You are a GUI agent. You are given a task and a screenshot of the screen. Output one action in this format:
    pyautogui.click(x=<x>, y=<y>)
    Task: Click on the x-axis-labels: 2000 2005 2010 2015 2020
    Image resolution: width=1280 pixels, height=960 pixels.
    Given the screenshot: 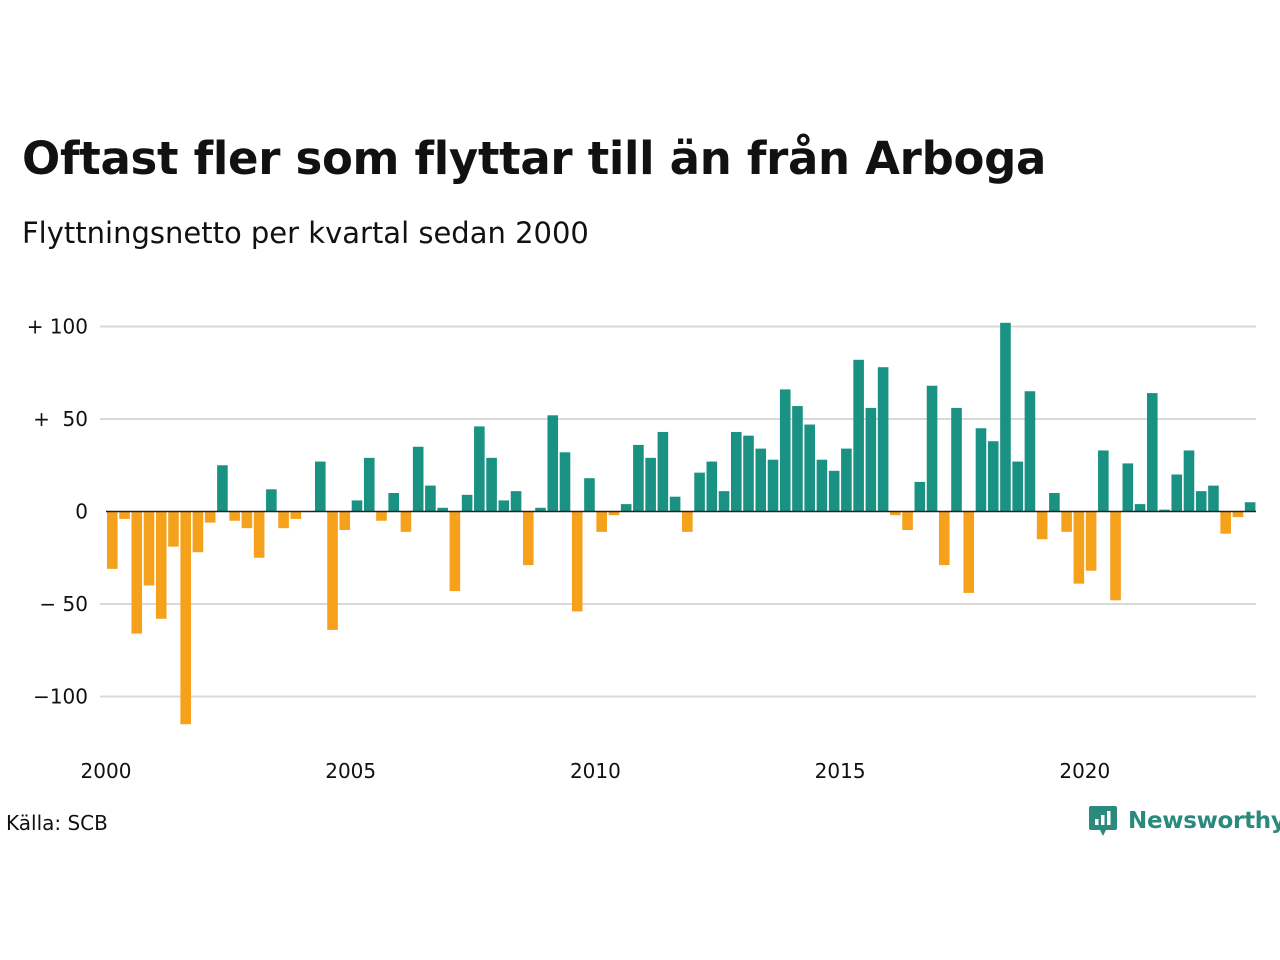 What is the action you would take?
    pyautogui.click(x=596, y=771)
    